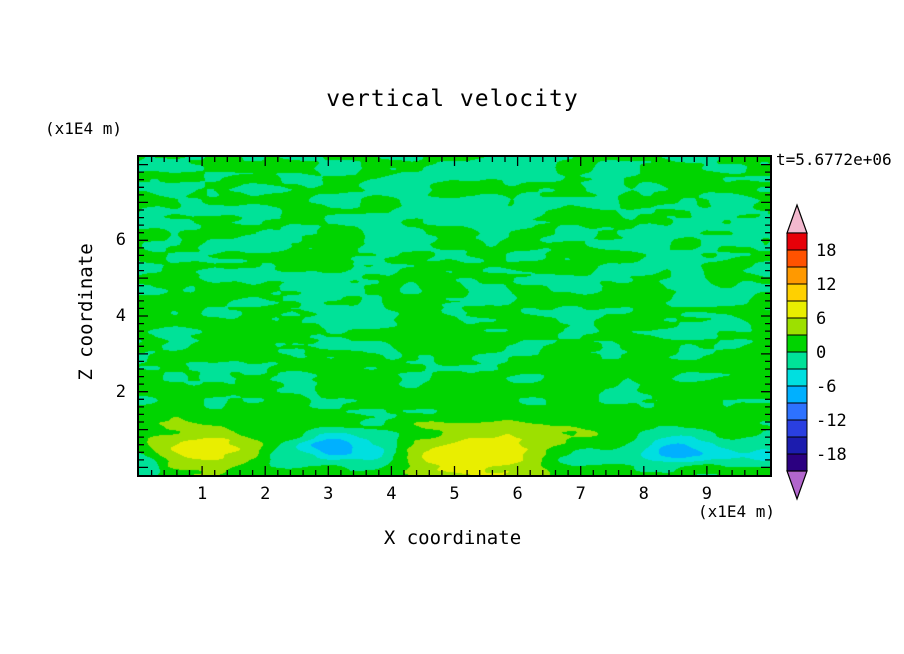 This screenshot has height=654, width=904. What do you see at coordinates (454, 494) in the screenshot?
I see `x-tick-label: 5` at bounding box center [454, 494].